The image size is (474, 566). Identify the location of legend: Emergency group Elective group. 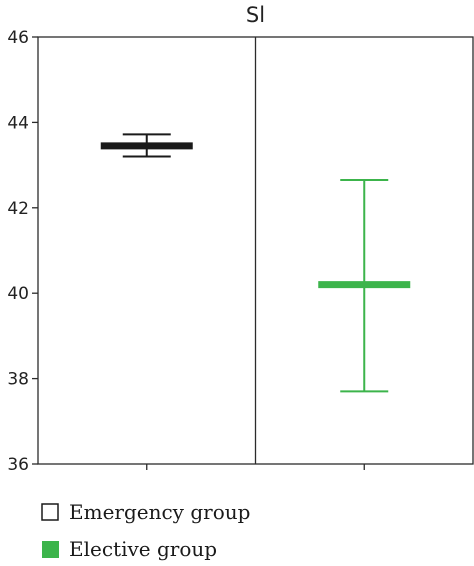
(145, 530).